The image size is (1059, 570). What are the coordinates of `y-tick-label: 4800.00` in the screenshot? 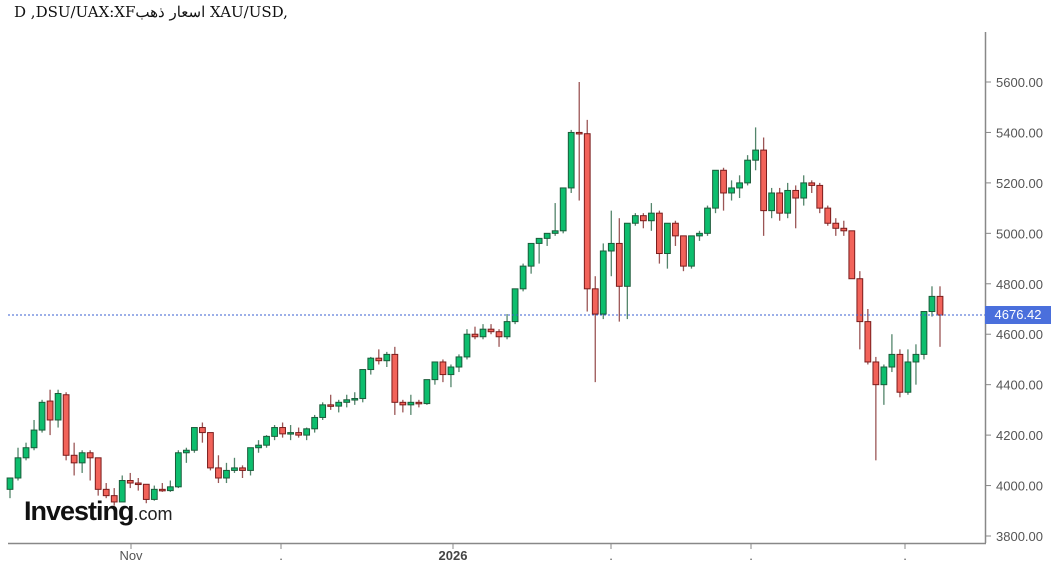 It's located at (1019, 284).